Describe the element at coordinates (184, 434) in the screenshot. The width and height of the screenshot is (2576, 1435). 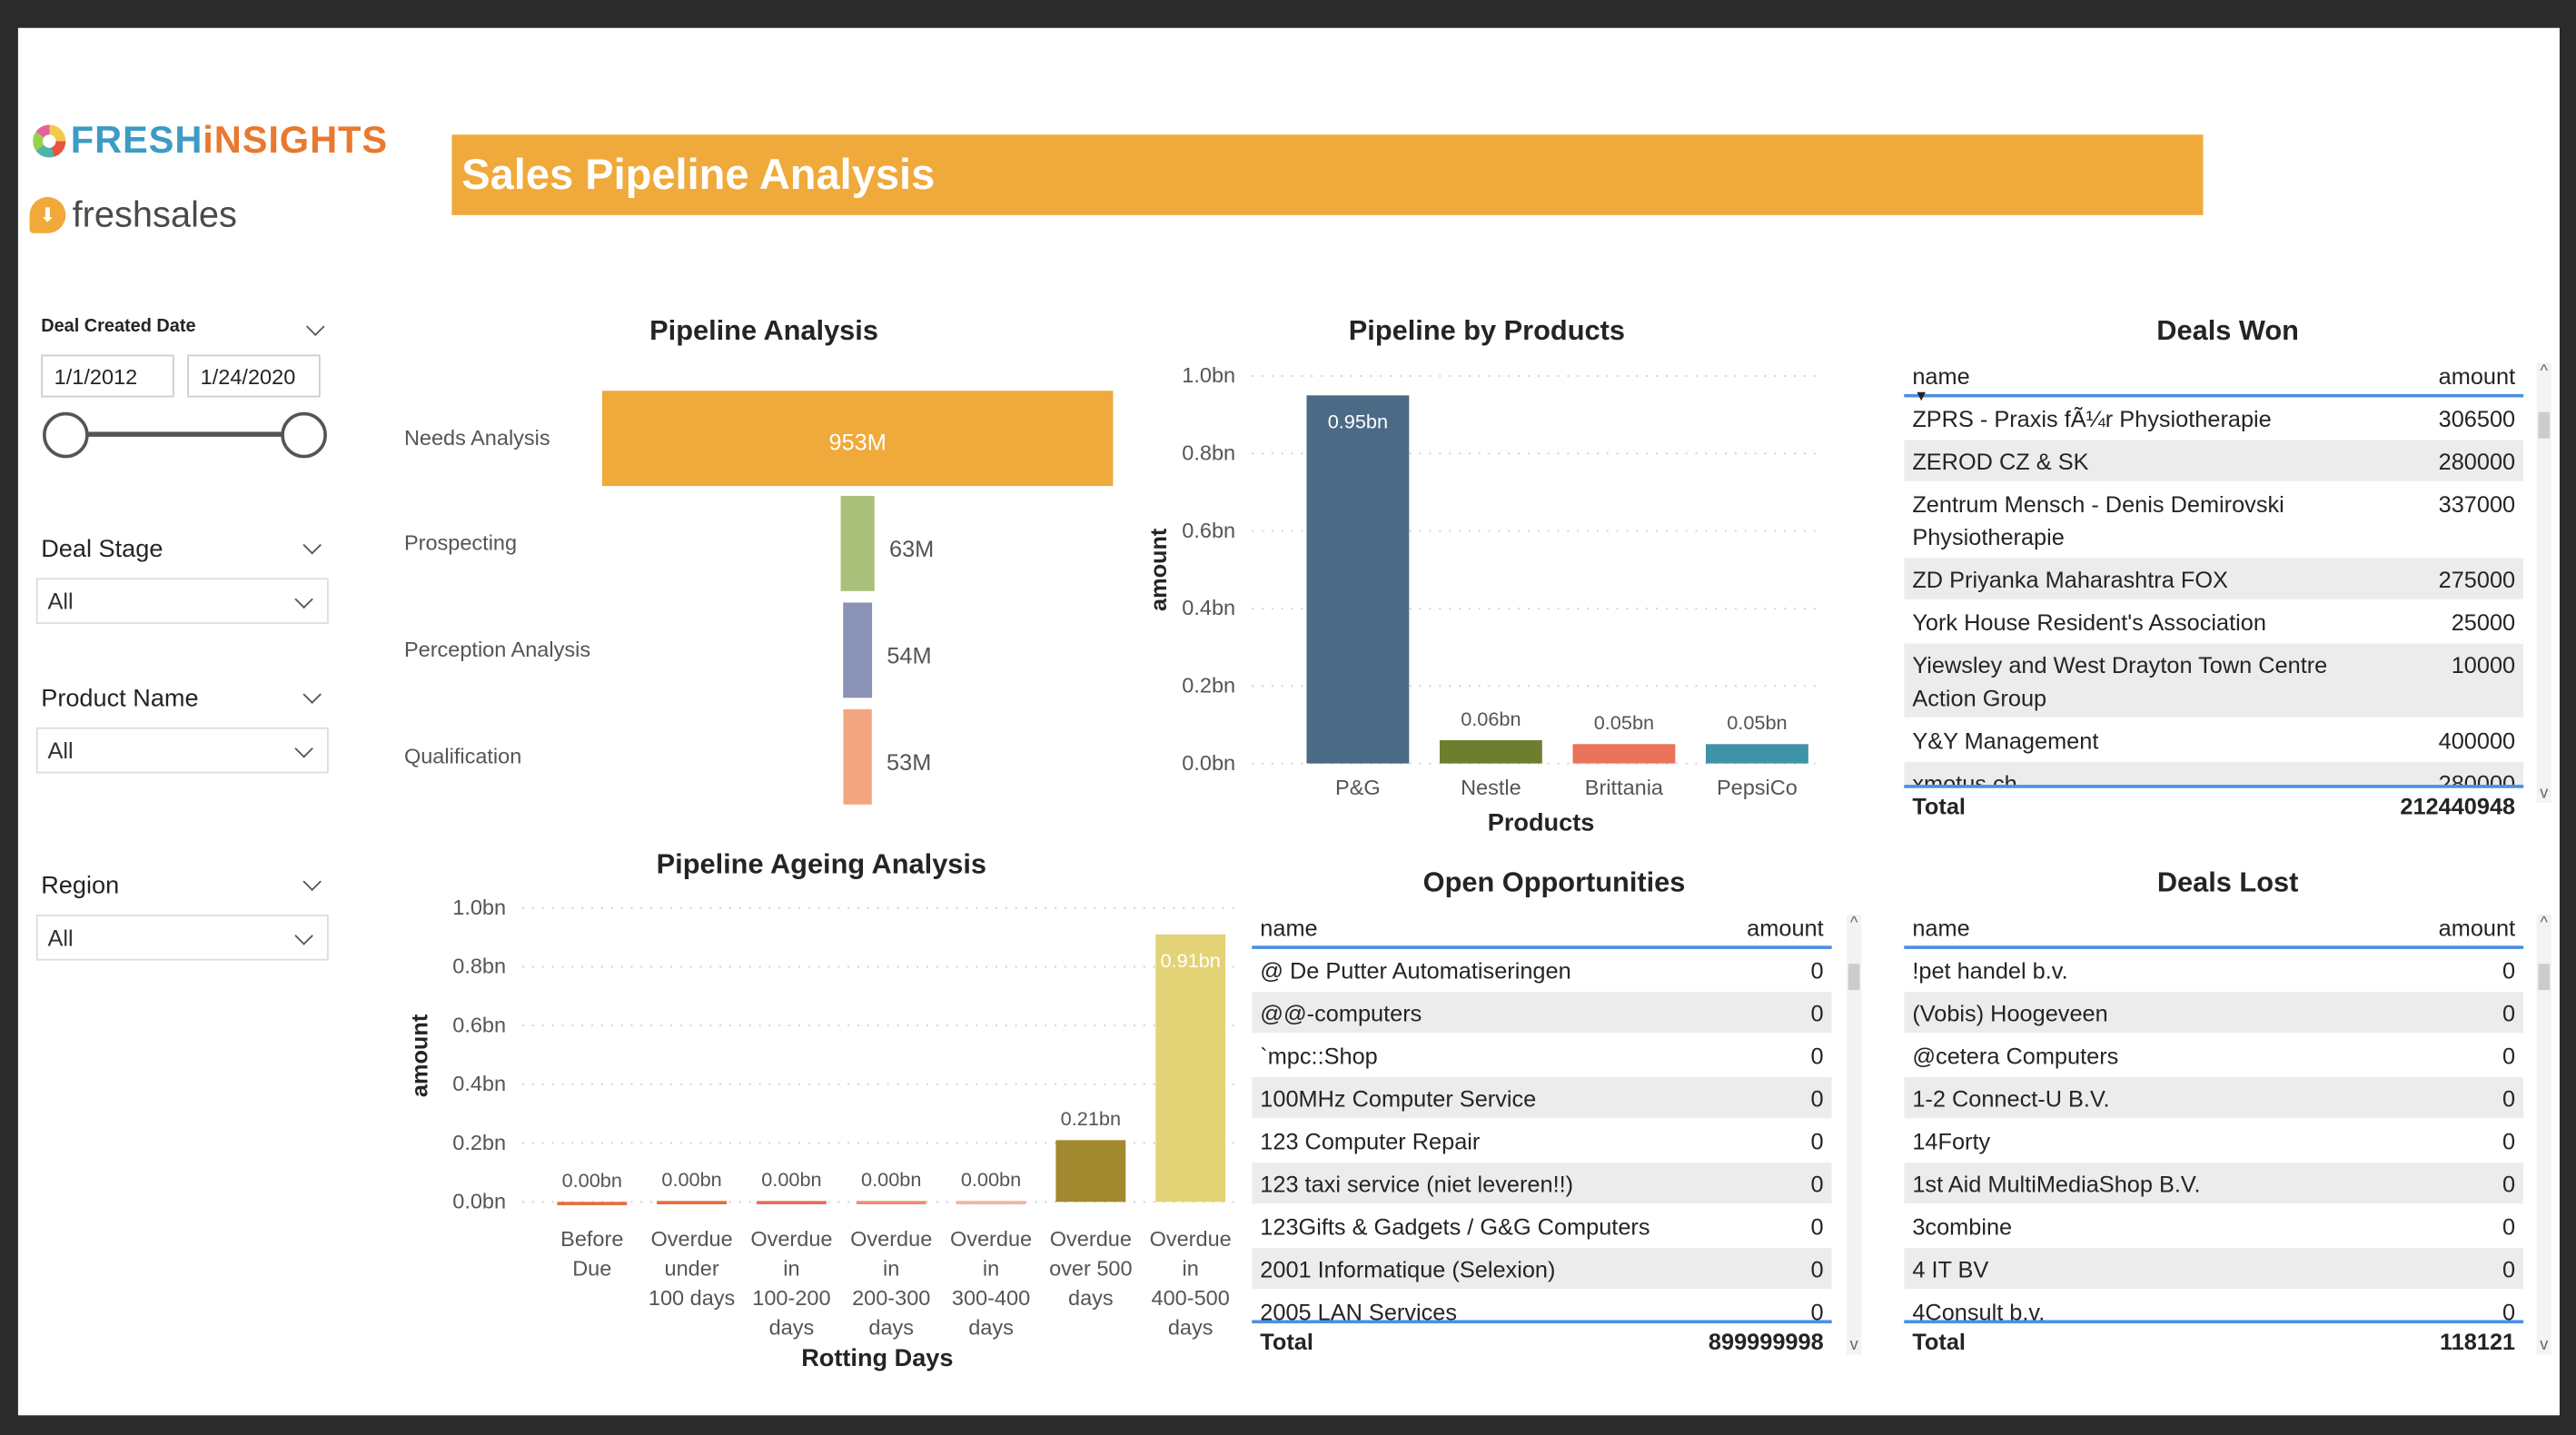
I see `date-slider-track` at that location.